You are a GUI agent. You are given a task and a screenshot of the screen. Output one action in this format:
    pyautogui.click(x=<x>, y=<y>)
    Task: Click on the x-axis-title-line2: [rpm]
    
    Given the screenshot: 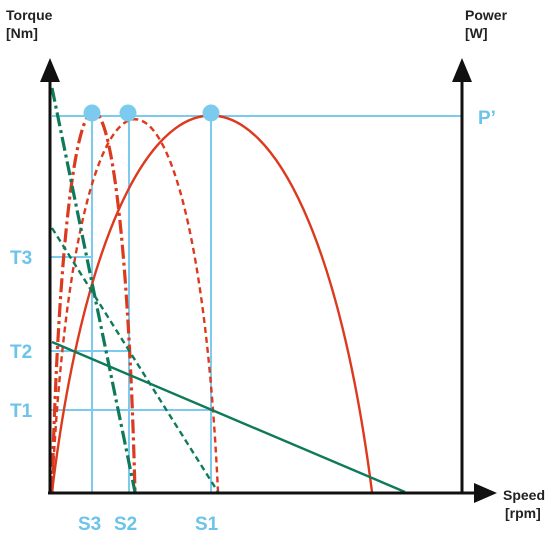 What is the action you would take?
    pyautogui.click(x=523, y=513)
    